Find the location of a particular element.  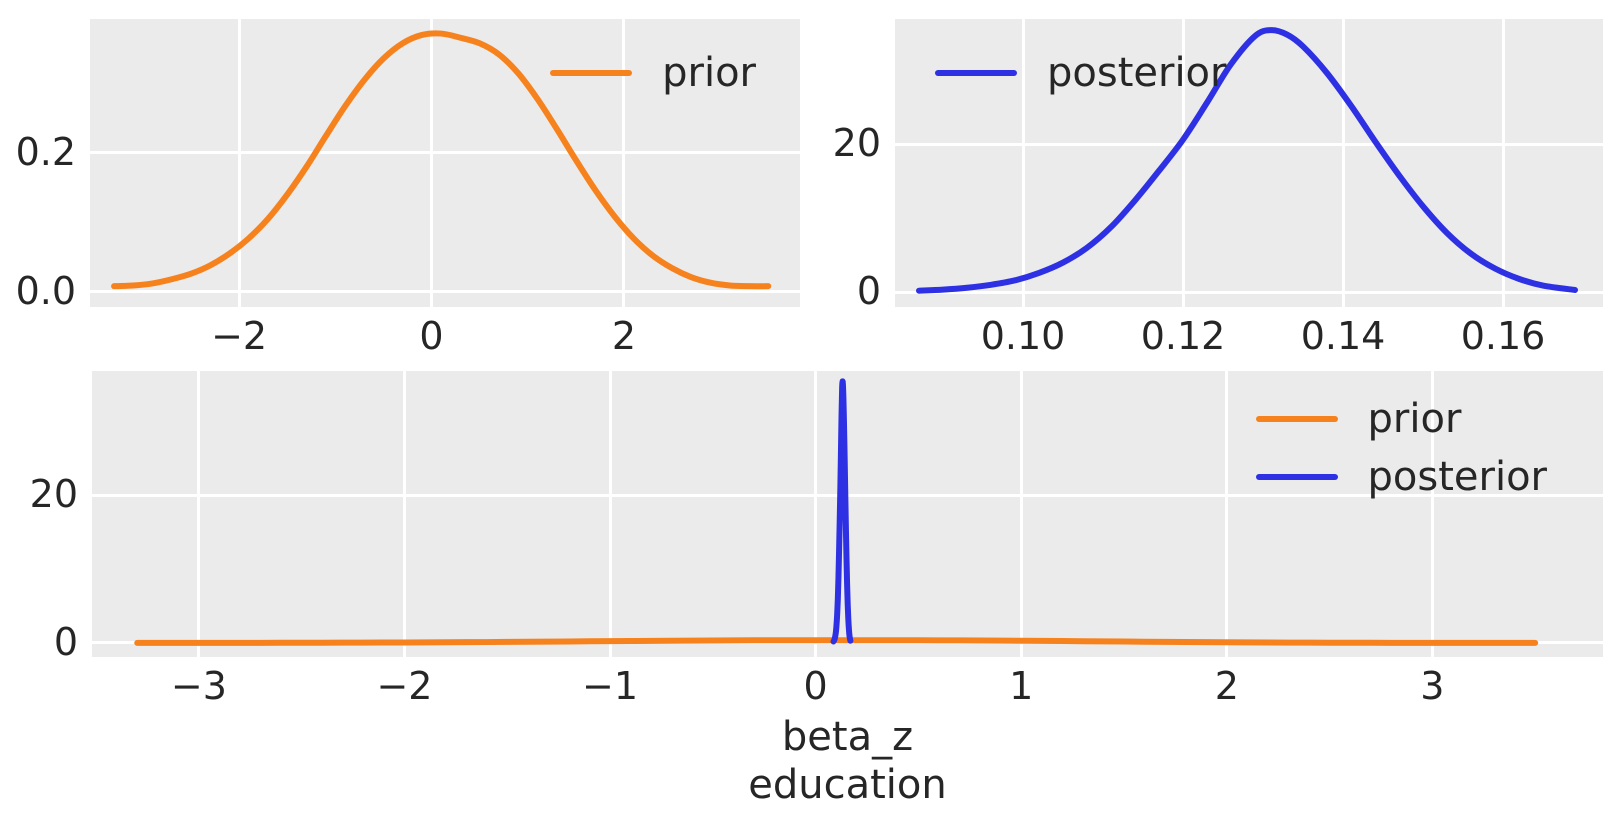

y-tick-label: 0.2 is located at coordinates (45, 152).